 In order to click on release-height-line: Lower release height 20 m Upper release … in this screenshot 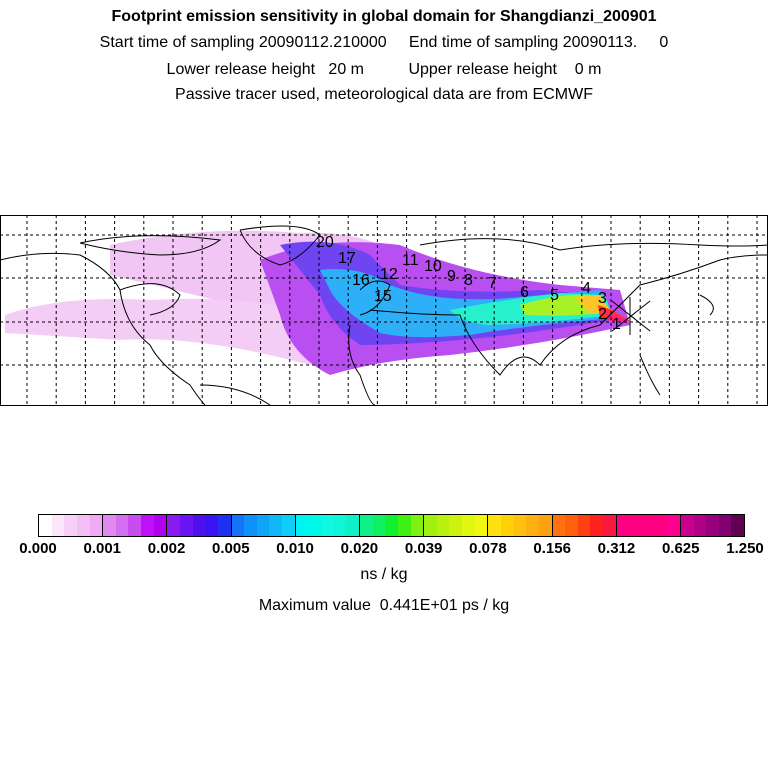, I will do `click(384, 69)`.